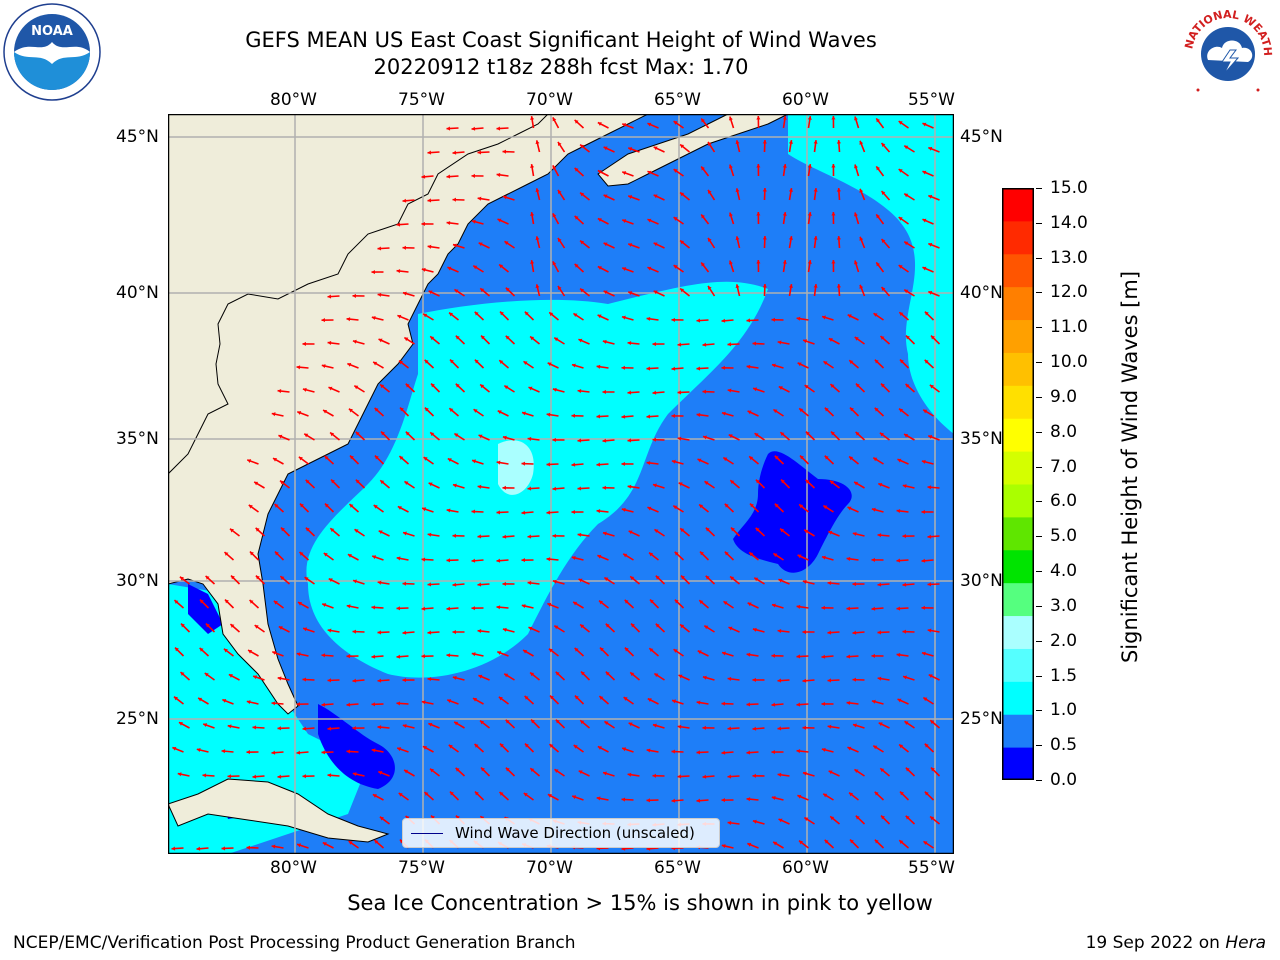 Image resolution: width=1280 pixels, height=960 pixels. Describe the element at coordinates (561, 833) in the screenshot. I see `map-legend: Wind Wave Direction (unscaled)` at that location.